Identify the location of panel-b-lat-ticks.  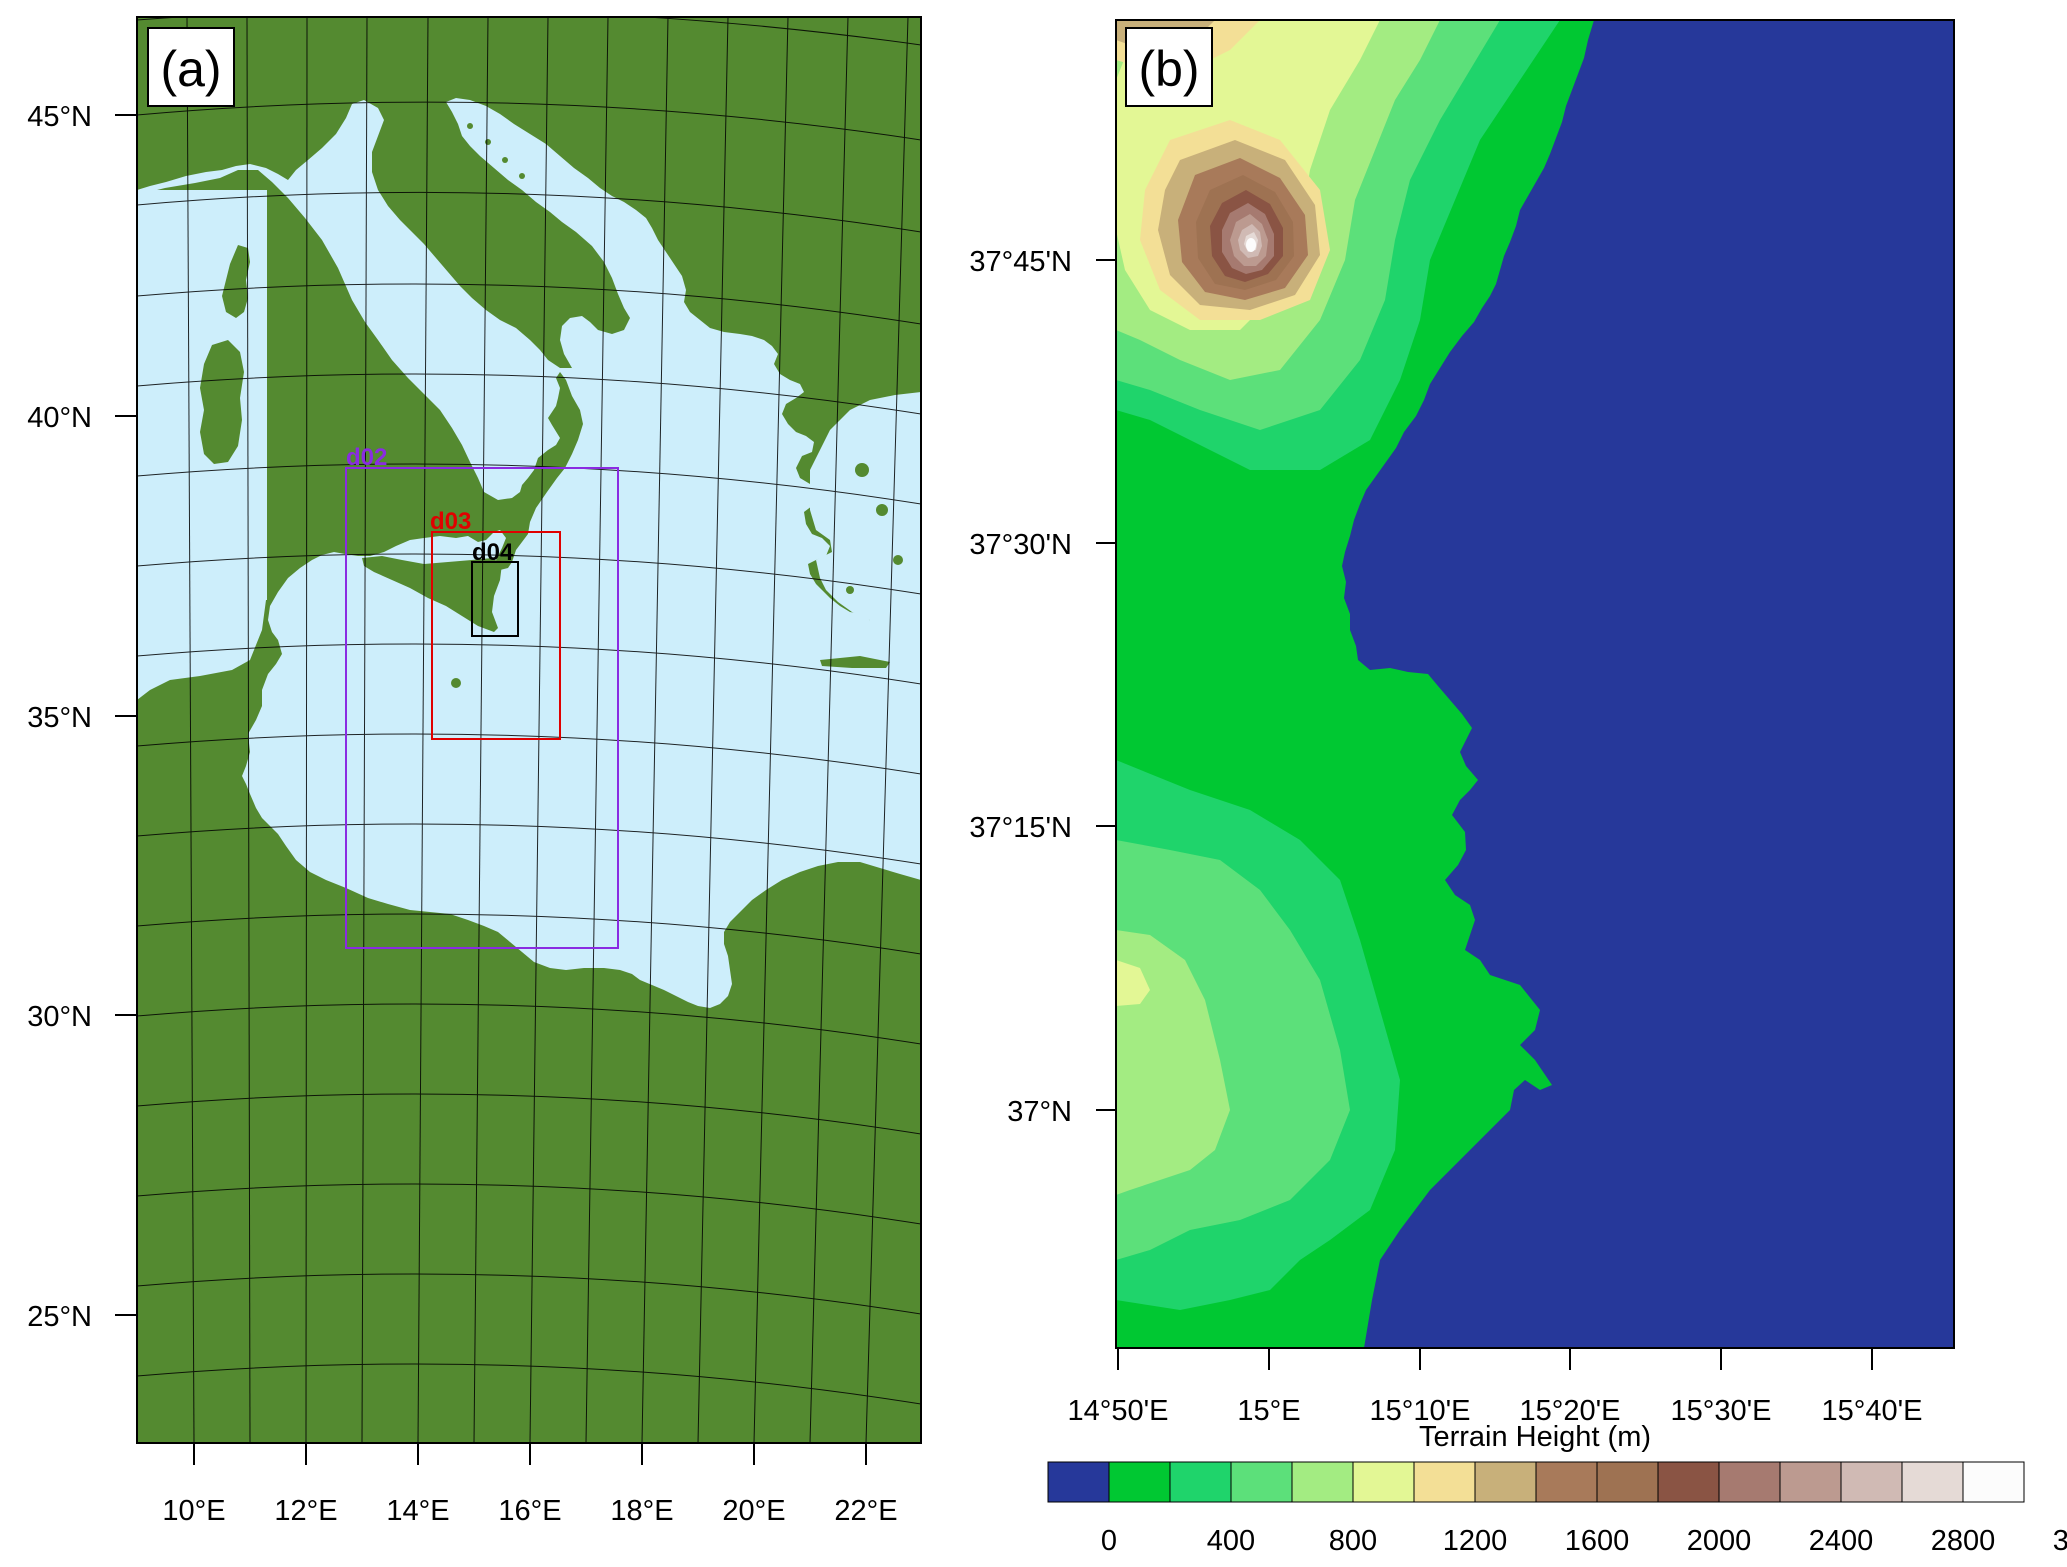
(1106, 685).